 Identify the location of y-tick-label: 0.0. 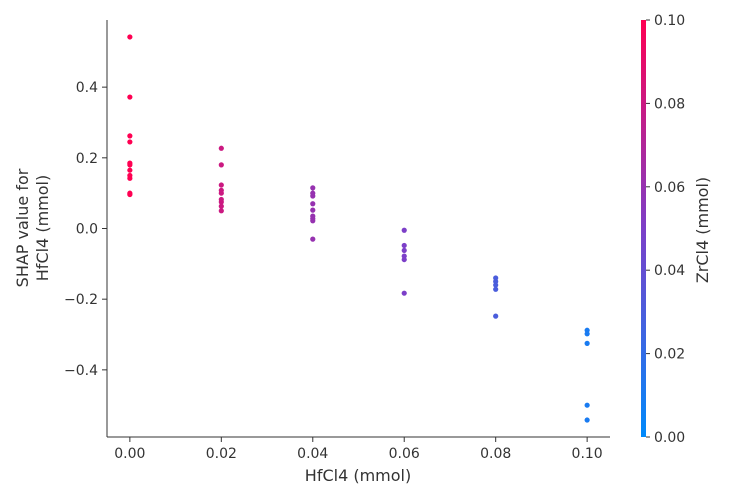
(87, 230).